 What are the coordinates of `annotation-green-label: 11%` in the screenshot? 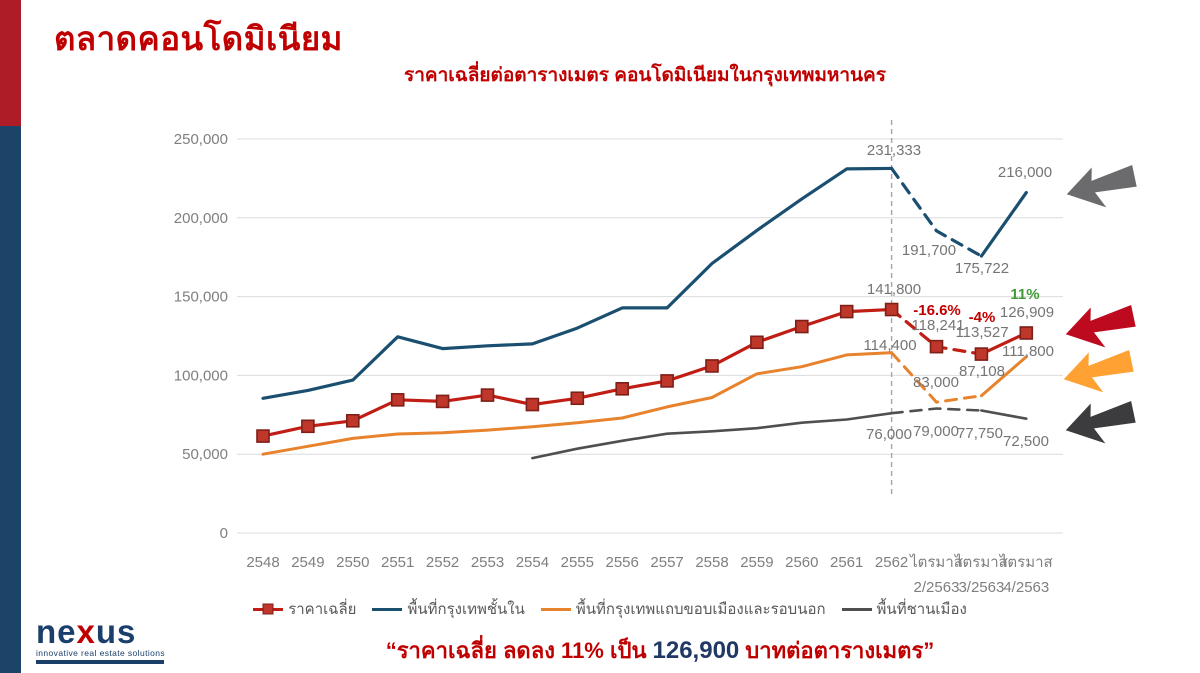 It's located at (1024, 294).